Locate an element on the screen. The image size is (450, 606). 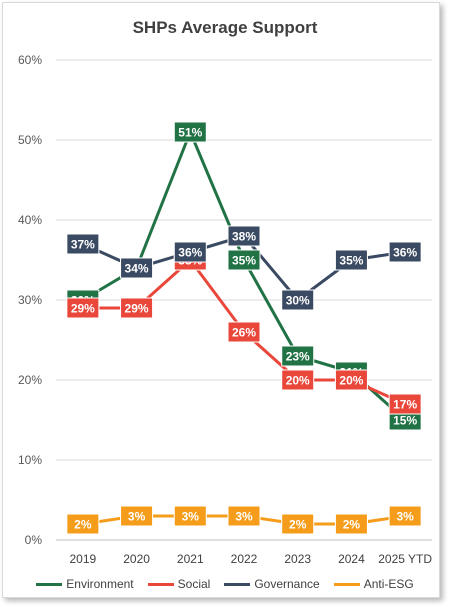
x-tick-label: 2022 is located at coordinates (244, 559).